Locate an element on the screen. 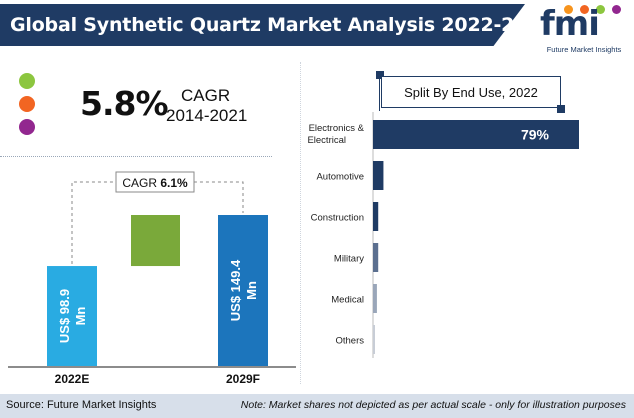 This screenshot has width=634, height=418. split-heading-box: Split By End Use, 2022 is located at coordinates (471, 92).